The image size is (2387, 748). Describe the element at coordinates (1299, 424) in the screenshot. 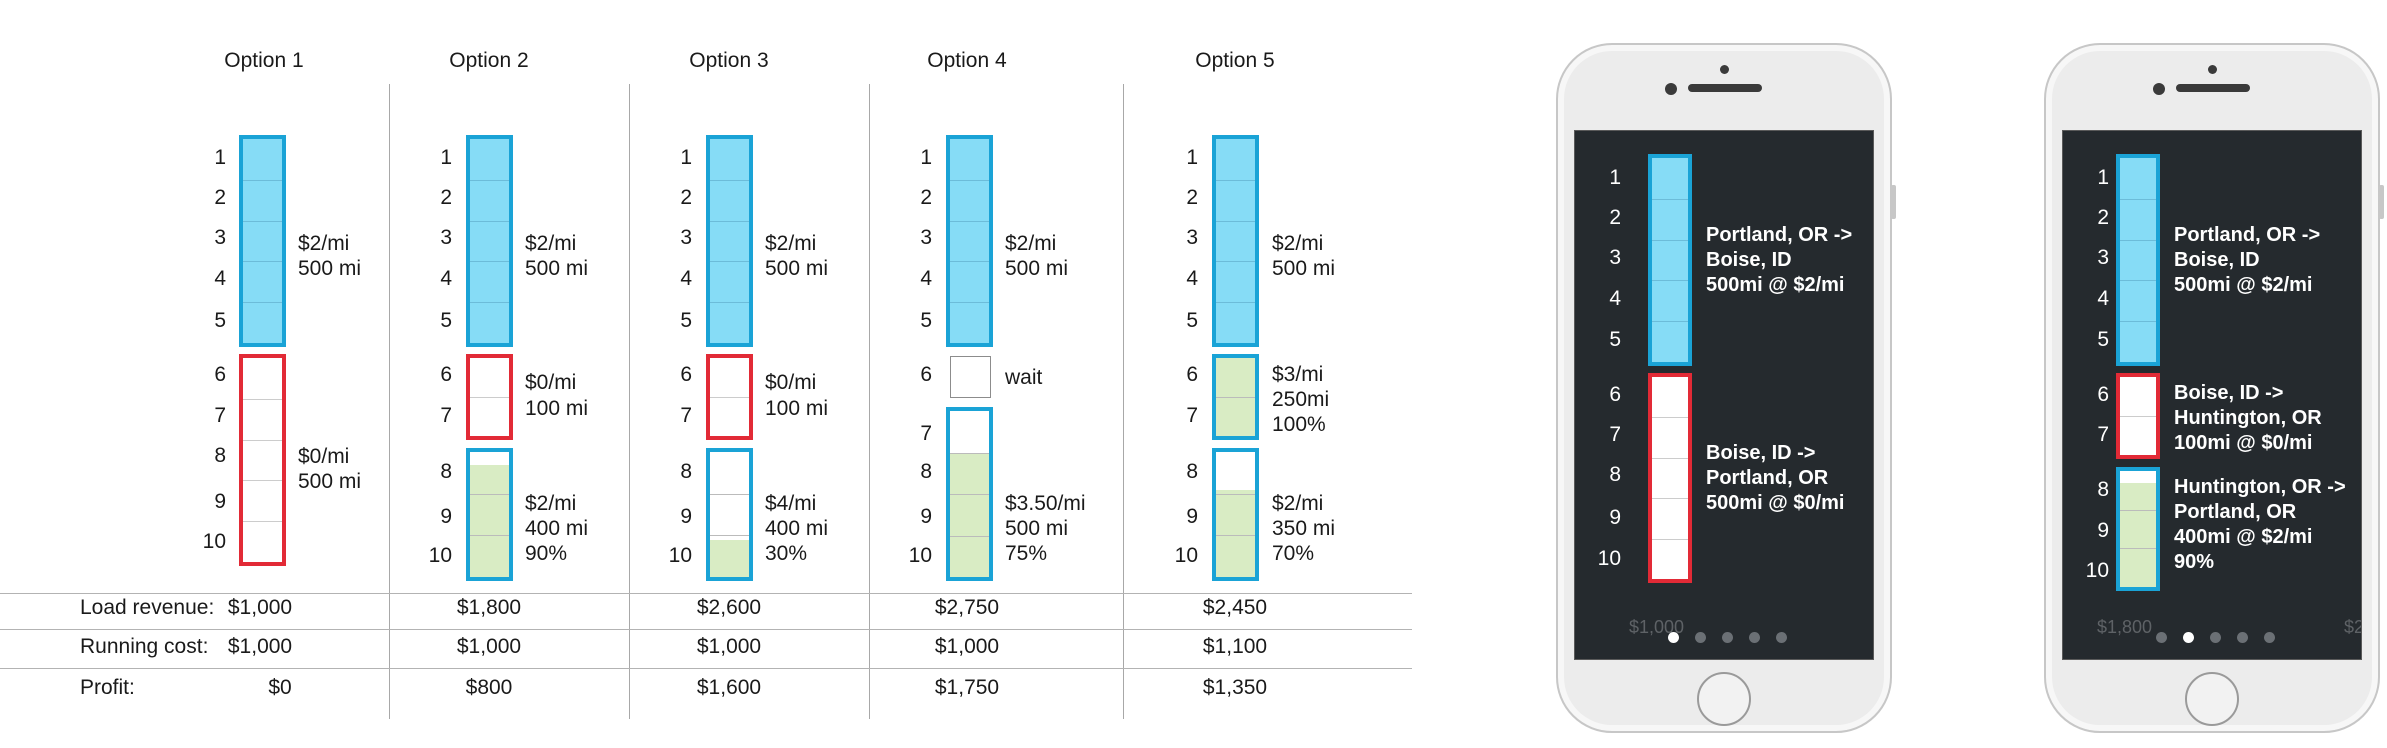

I see `segment-load-percent: 100%` at that location.